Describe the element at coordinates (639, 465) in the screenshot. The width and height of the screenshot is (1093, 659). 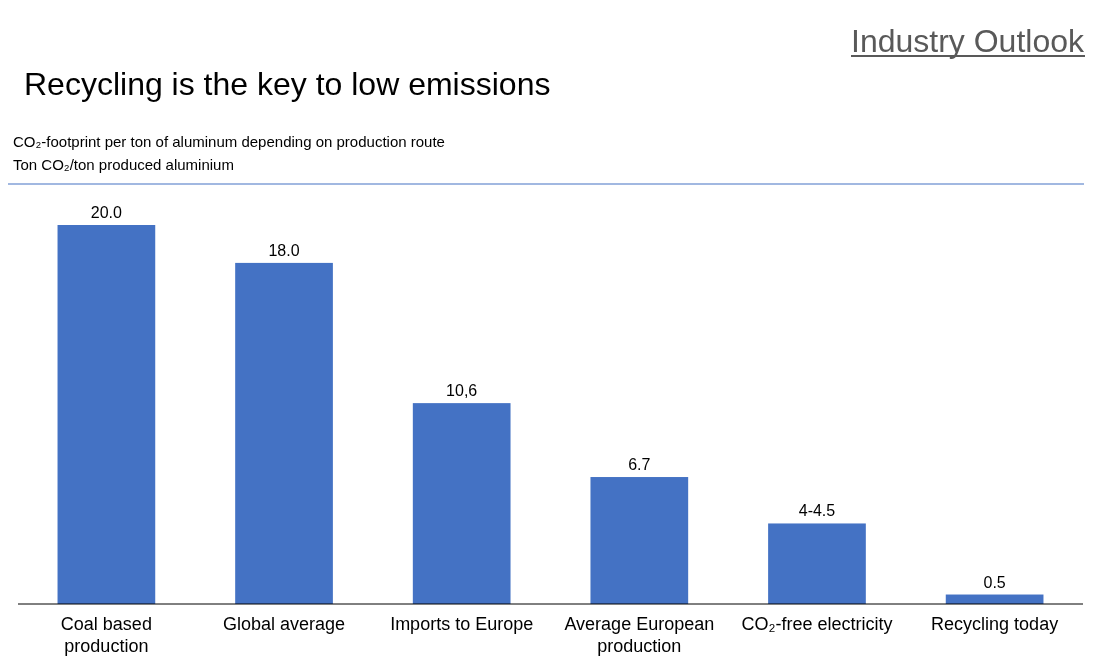
I see `data-label: 6.7` at that location.